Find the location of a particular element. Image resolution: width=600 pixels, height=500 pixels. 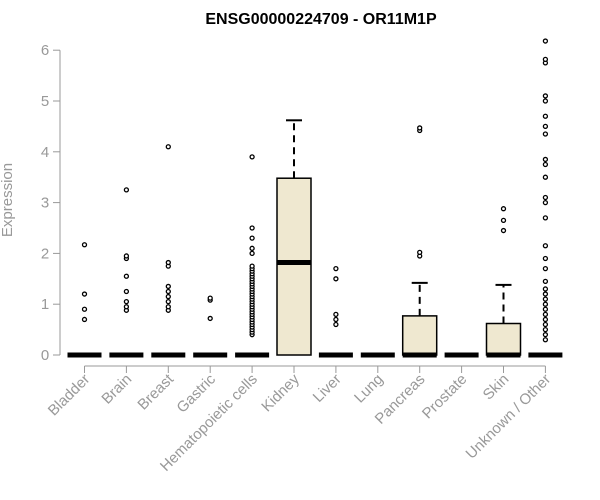

box-breast is located at coordinates (168, 251).